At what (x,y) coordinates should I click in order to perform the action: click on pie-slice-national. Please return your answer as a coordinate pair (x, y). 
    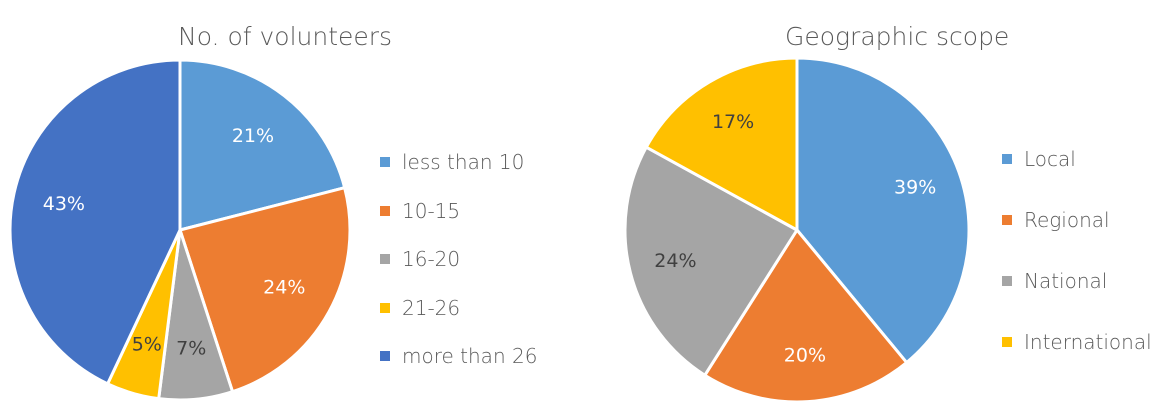
    Looking at the image, I should click on (711, 261).